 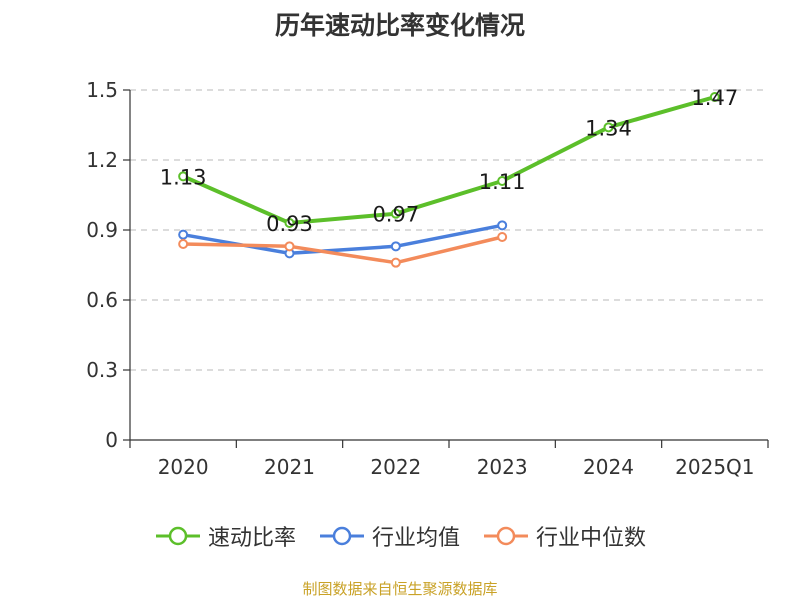 What do you see at coordinates (714, 467) in the screenshot?
I see `x-tick-label: 2025Q1` at bounding box center [714, 467].